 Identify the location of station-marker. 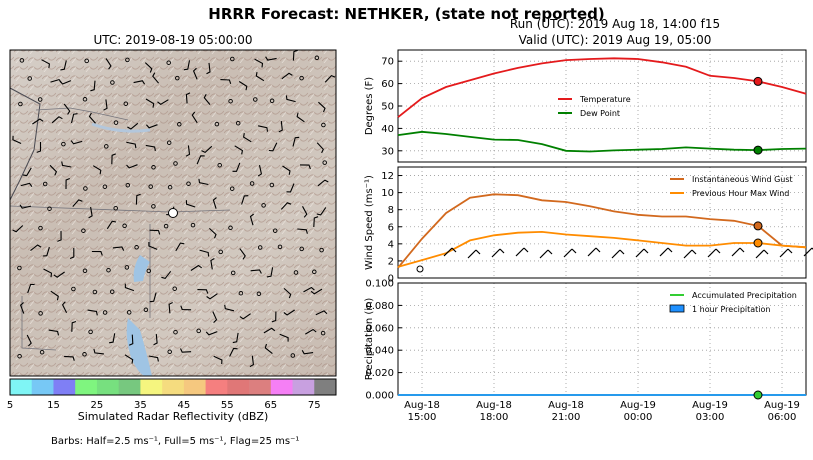
(173, 213).